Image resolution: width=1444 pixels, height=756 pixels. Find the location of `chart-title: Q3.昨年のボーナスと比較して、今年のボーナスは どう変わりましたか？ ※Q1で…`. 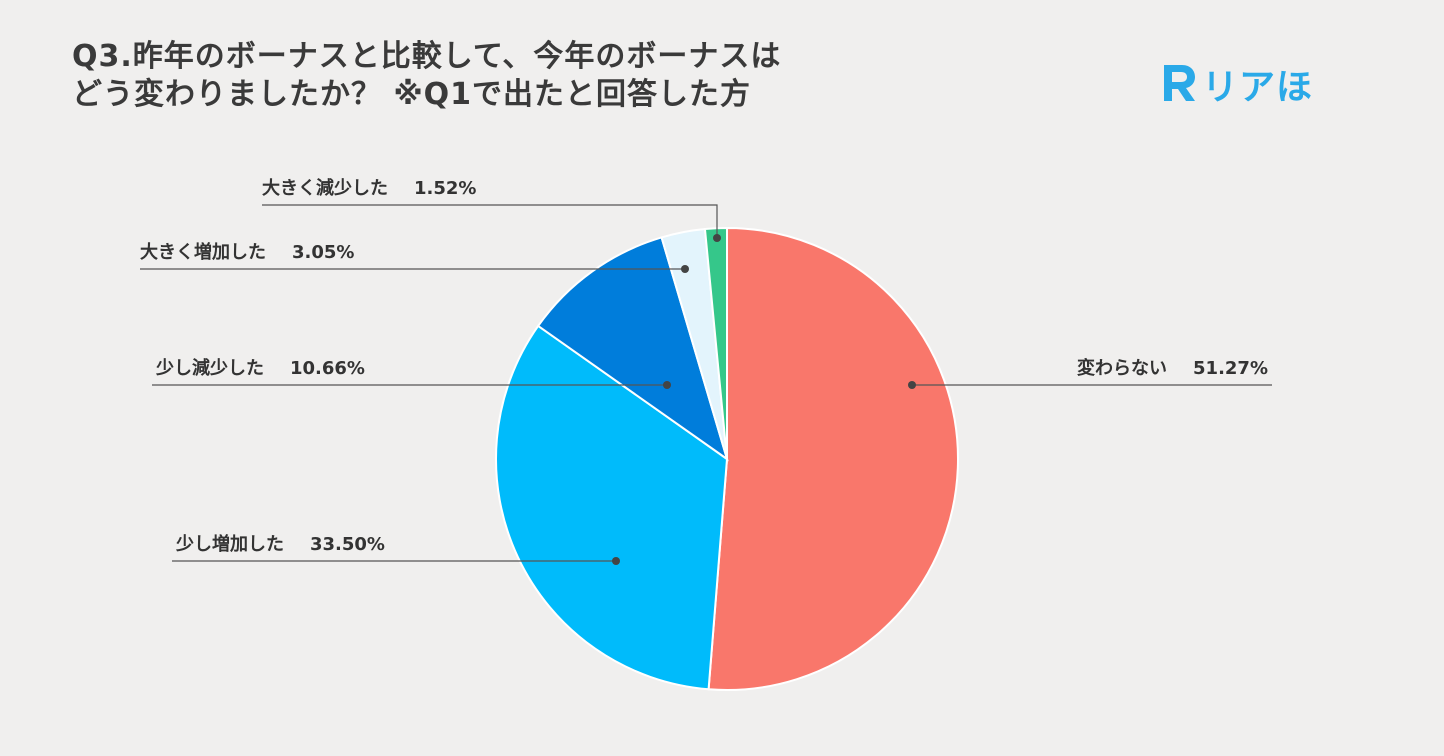

chart-title: Q3.昨年のボーナスと比較して、今年のボーナスは どう変わりましたか？ ※Q1で… is located at coordinates (426, 76).